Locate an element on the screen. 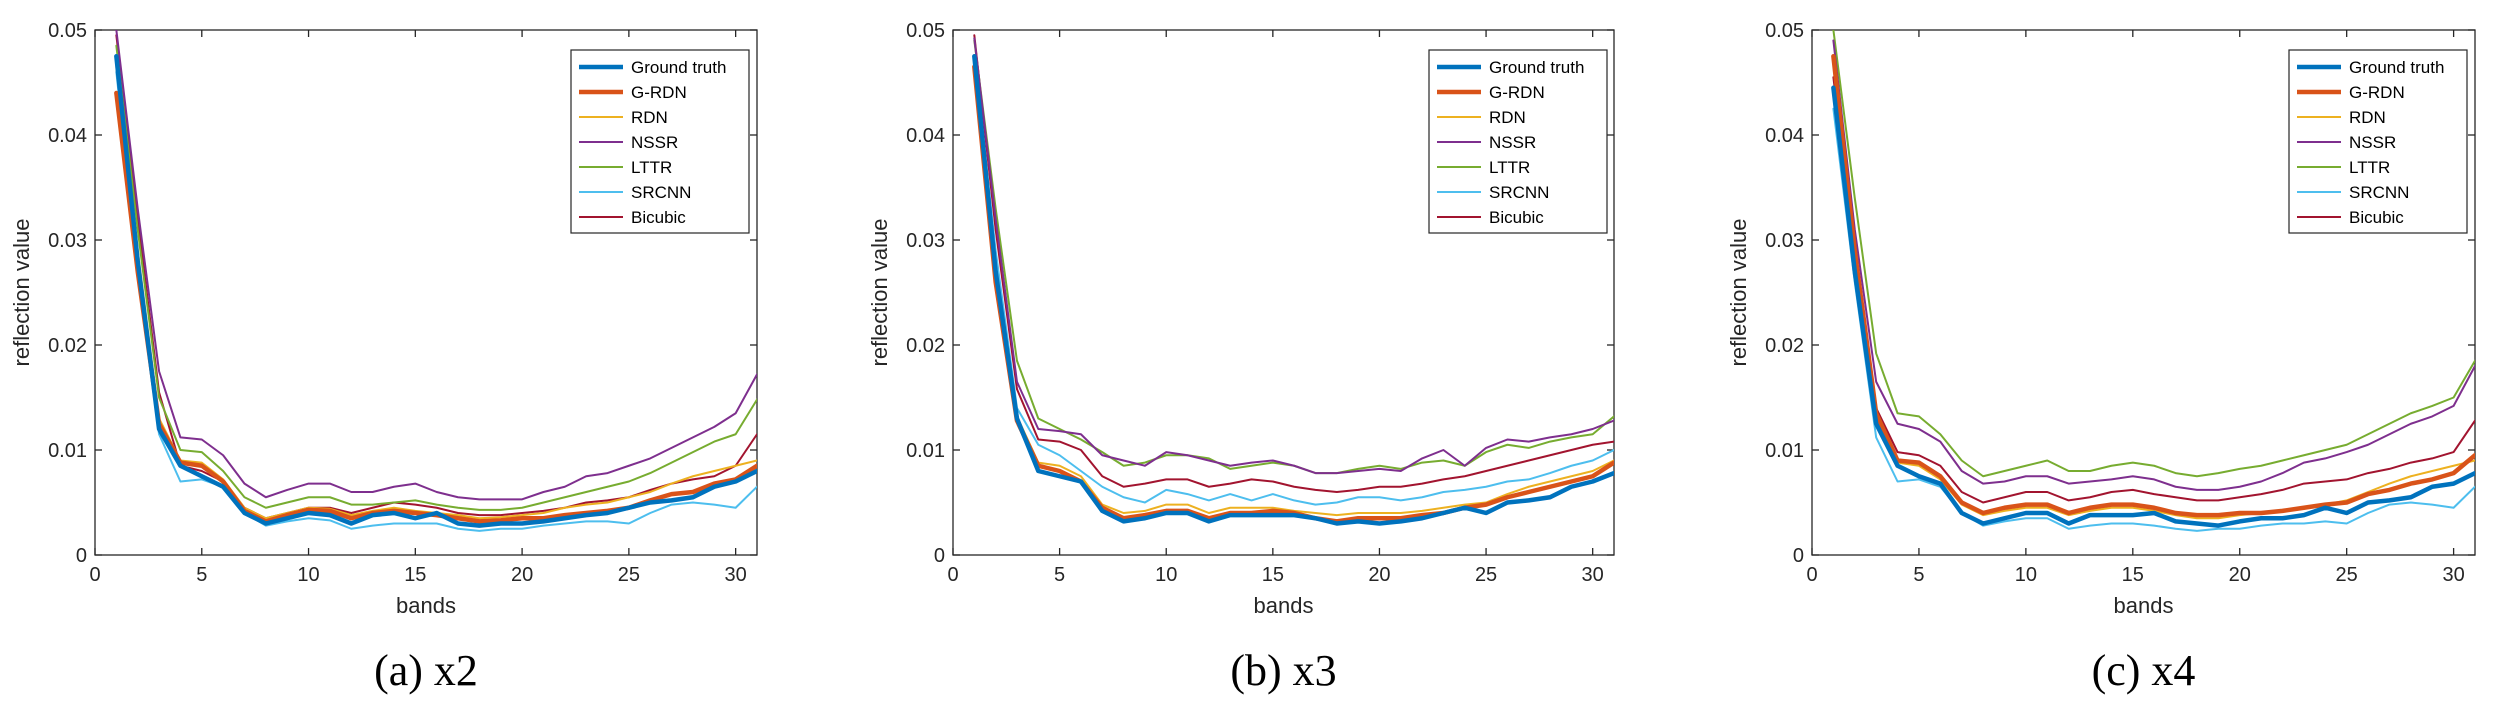  panel-caption: (b) x3 is located at coordinates (1283, 670).